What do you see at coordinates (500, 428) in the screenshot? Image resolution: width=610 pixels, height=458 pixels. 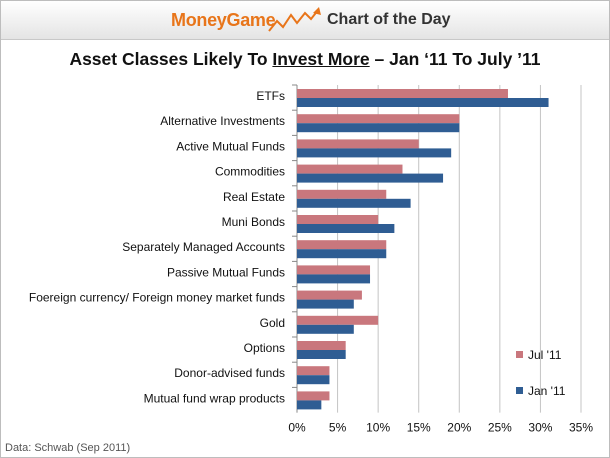 I see `x-tick-label: 25%` at bounding box center [500, 428].